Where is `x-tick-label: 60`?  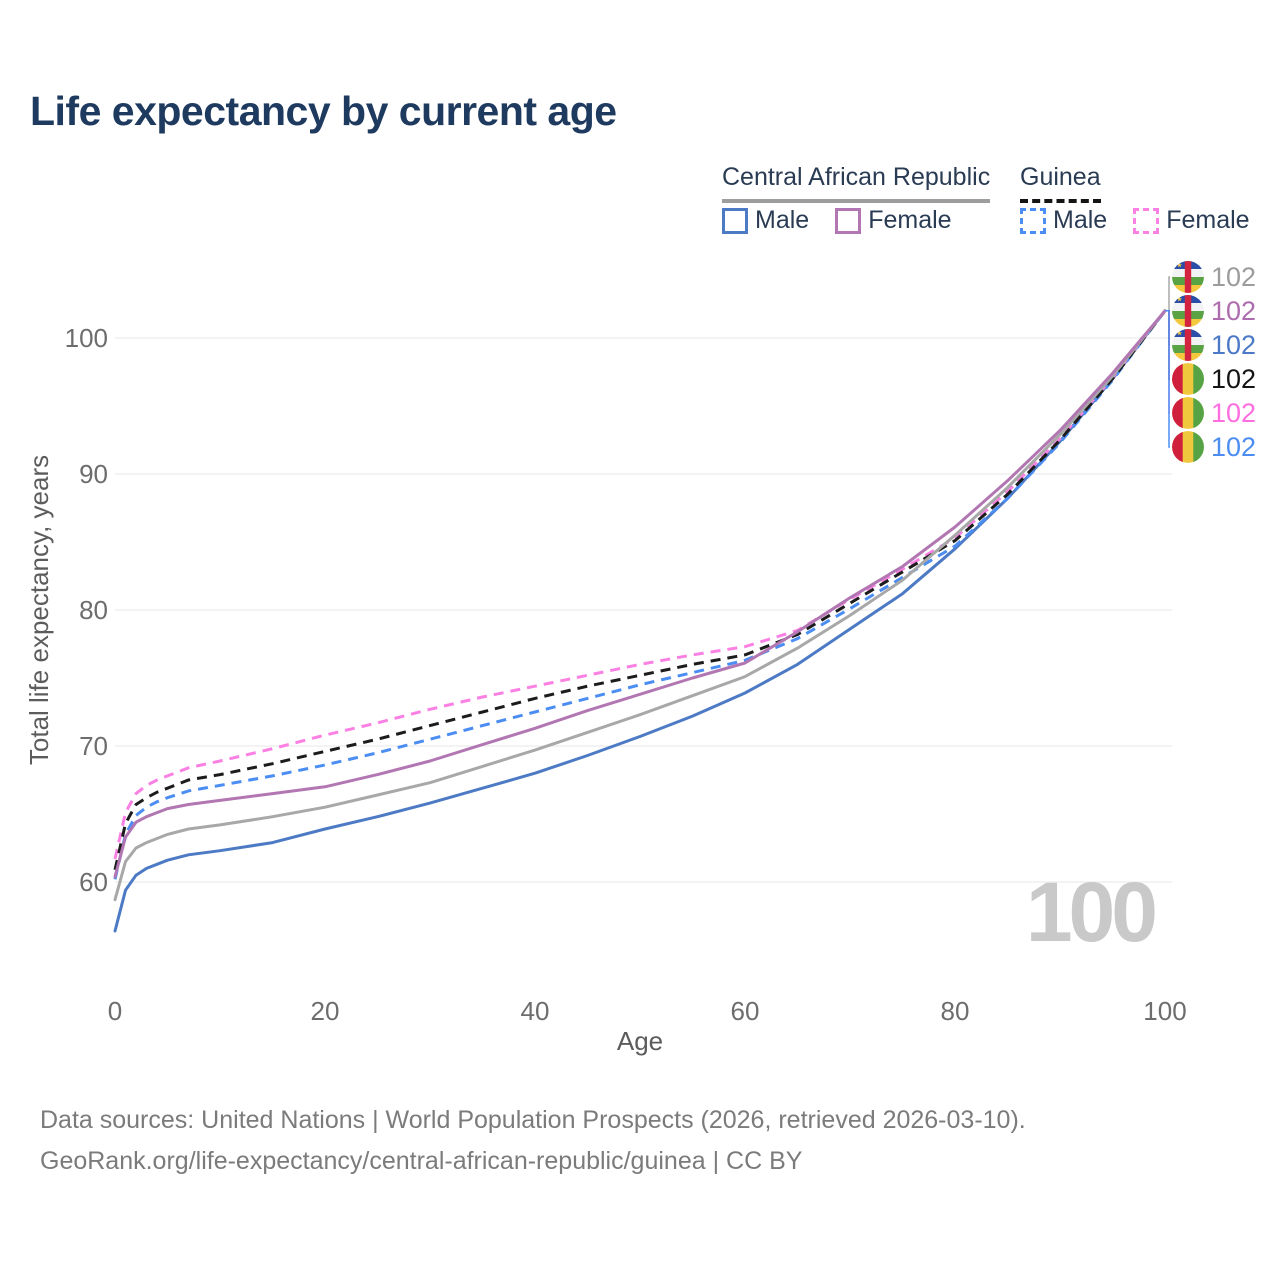 x-tick-label: 60 is located at coordinates (745, 1011).